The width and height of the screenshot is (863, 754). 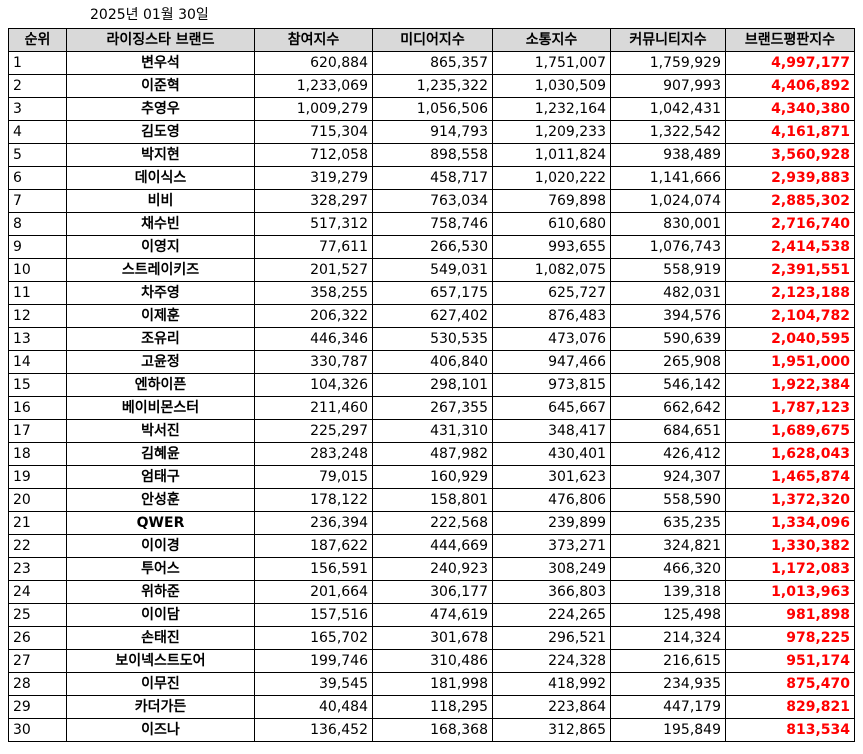 I want to click on header-row: 순위 라이징스타 브랜드 참여지수 미디어지수 소통지수 커뮤니티지수 브랜드평판지수, so click(x=431, y=40).